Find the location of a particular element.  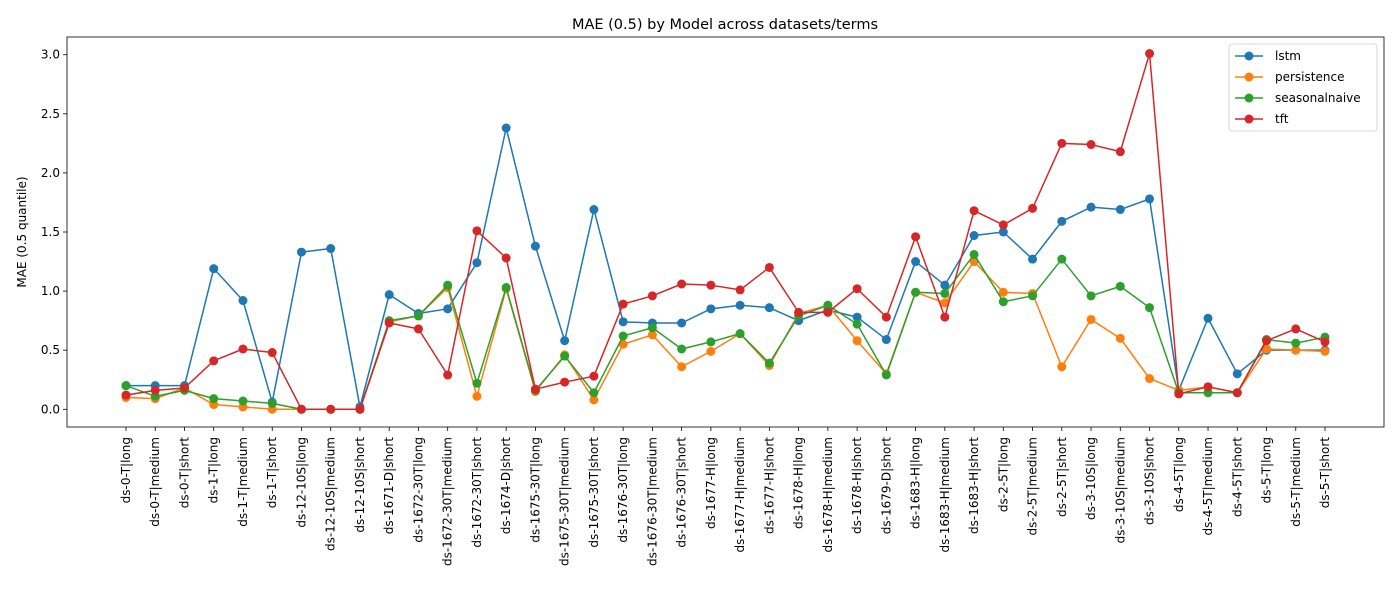

x-tick-label: ds-1672-30T|short is located at coordinates (477, 492).